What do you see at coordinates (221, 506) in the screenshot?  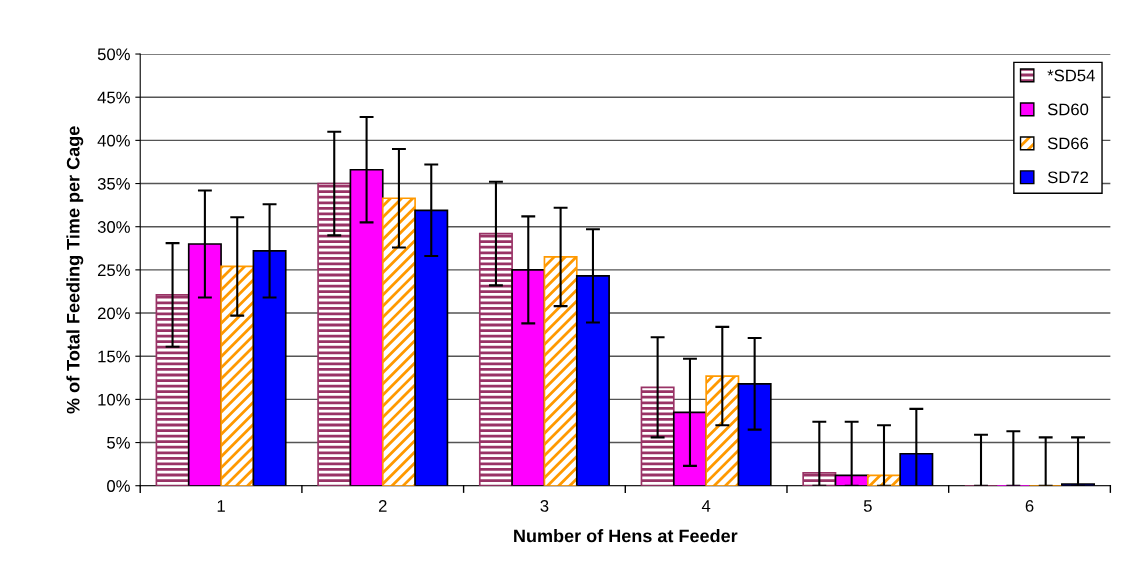 I see `x-tick-label: 1` at bounding box center [221, 506].